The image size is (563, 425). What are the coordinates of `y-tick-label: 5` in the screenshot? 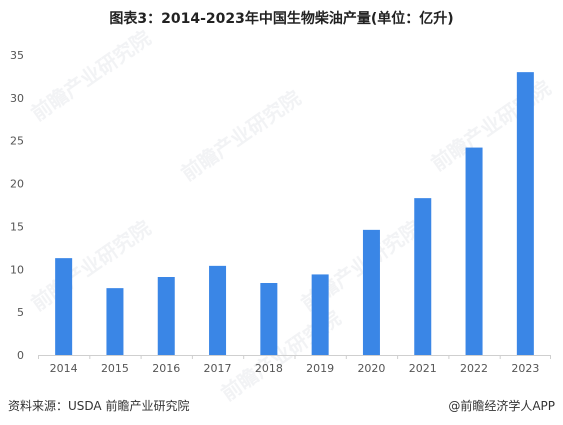 It's located at (20, 312).